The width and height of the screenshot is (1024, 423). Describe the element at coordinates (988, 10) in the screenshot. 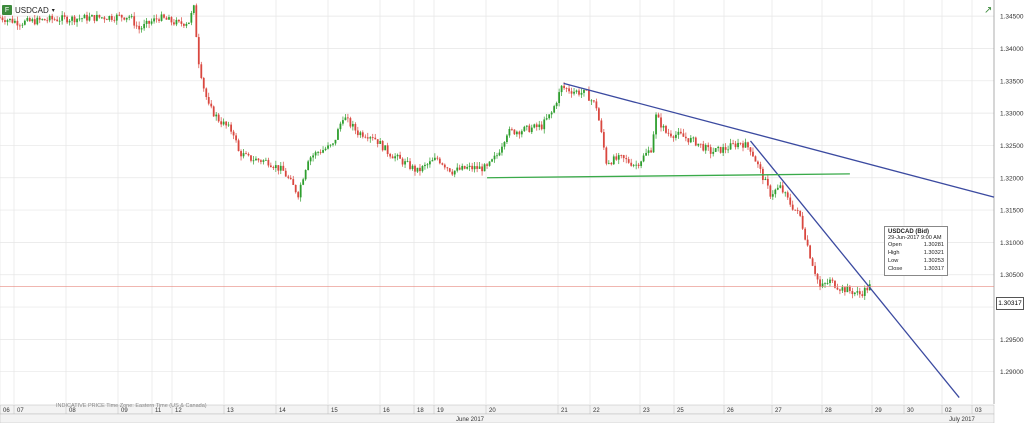

I see `expand-arrow-icon: ↗` at that location.